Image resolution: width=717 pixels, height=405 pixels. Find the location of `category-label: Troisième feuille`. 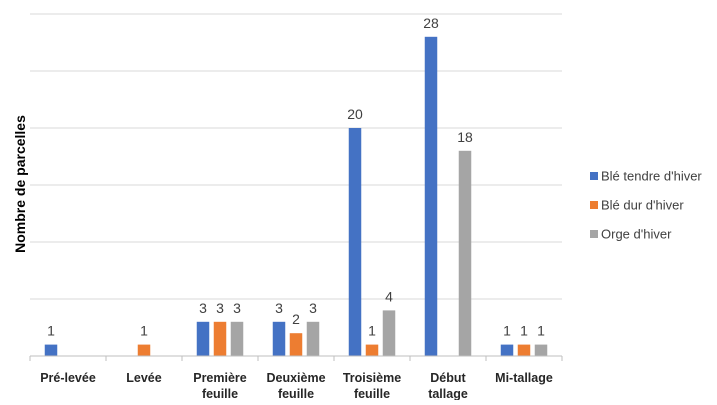

category-label: Troisième feuille is located at coordinates (372, 385).